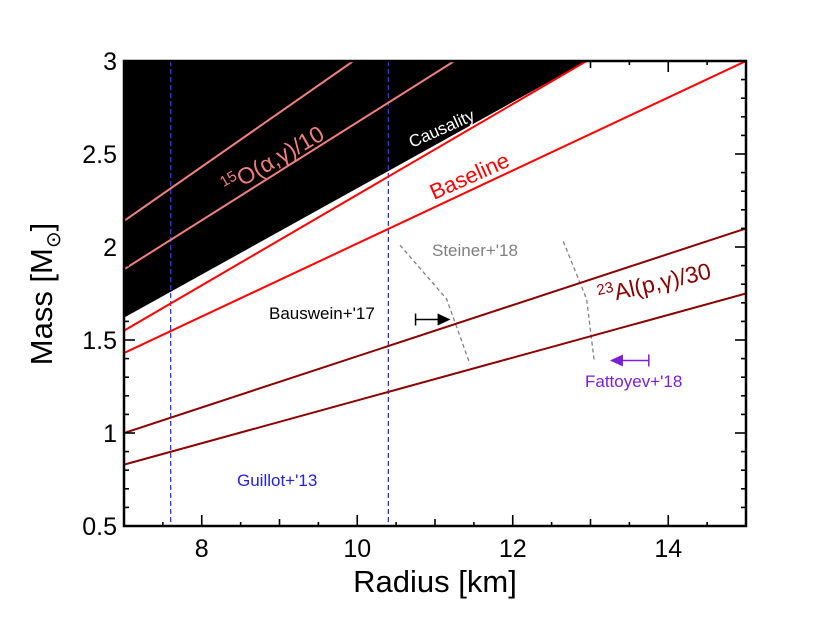  I want to click on annotation-steiner: Steiner+'18, so click(475, 250).